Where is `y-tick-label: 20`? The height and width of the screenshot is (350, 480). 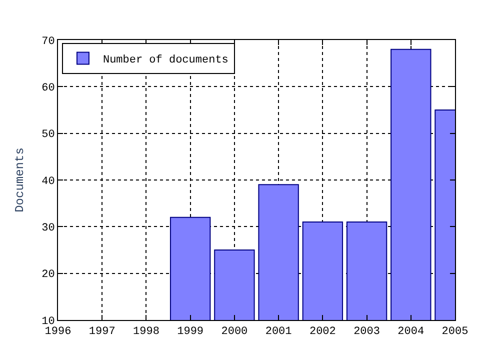
y-tick-label: 20 is located at coordinates (48, 275).